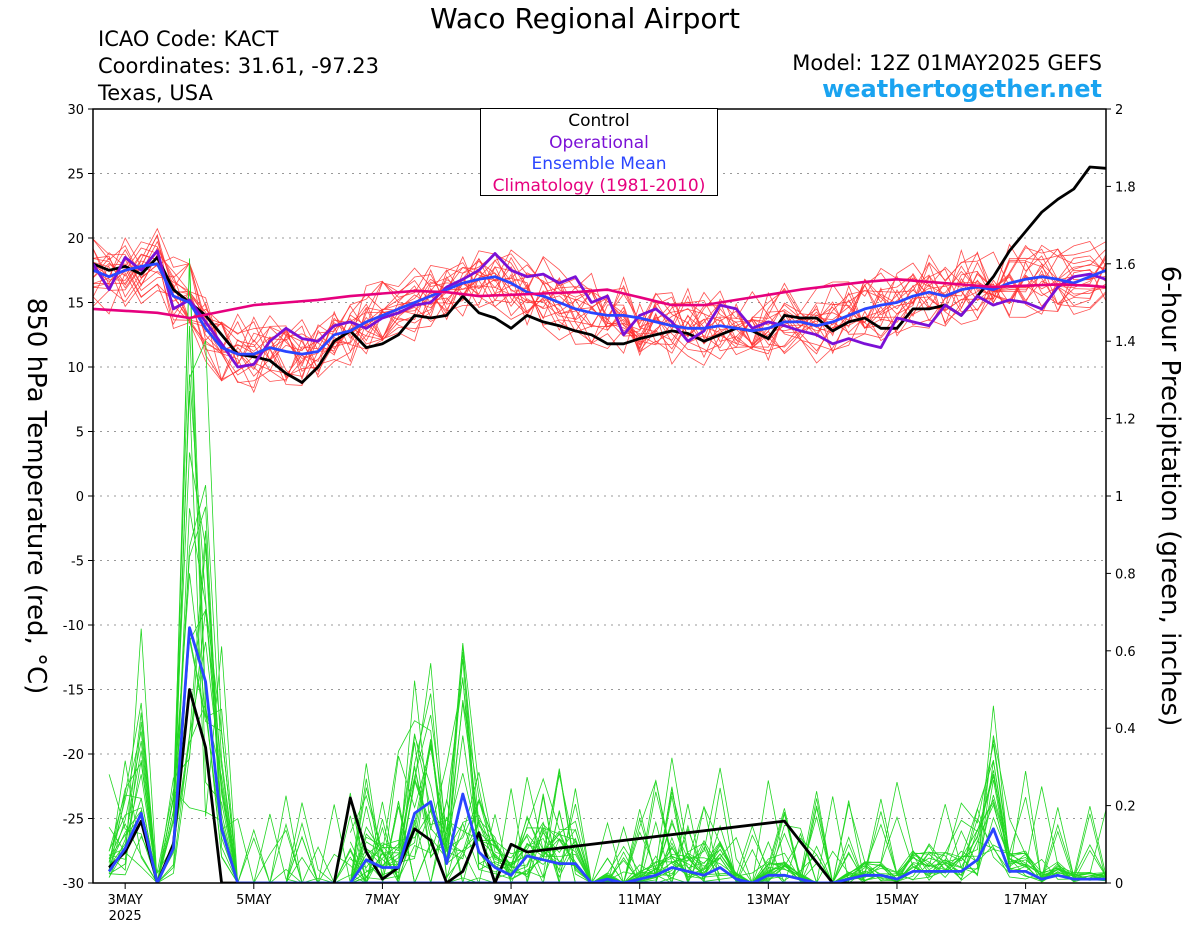 This screenshot has height=927, width=1200. Describe the element at coordinates (75, 110) in the screenshot. I see `y-left-tick-label: 30` at that location.